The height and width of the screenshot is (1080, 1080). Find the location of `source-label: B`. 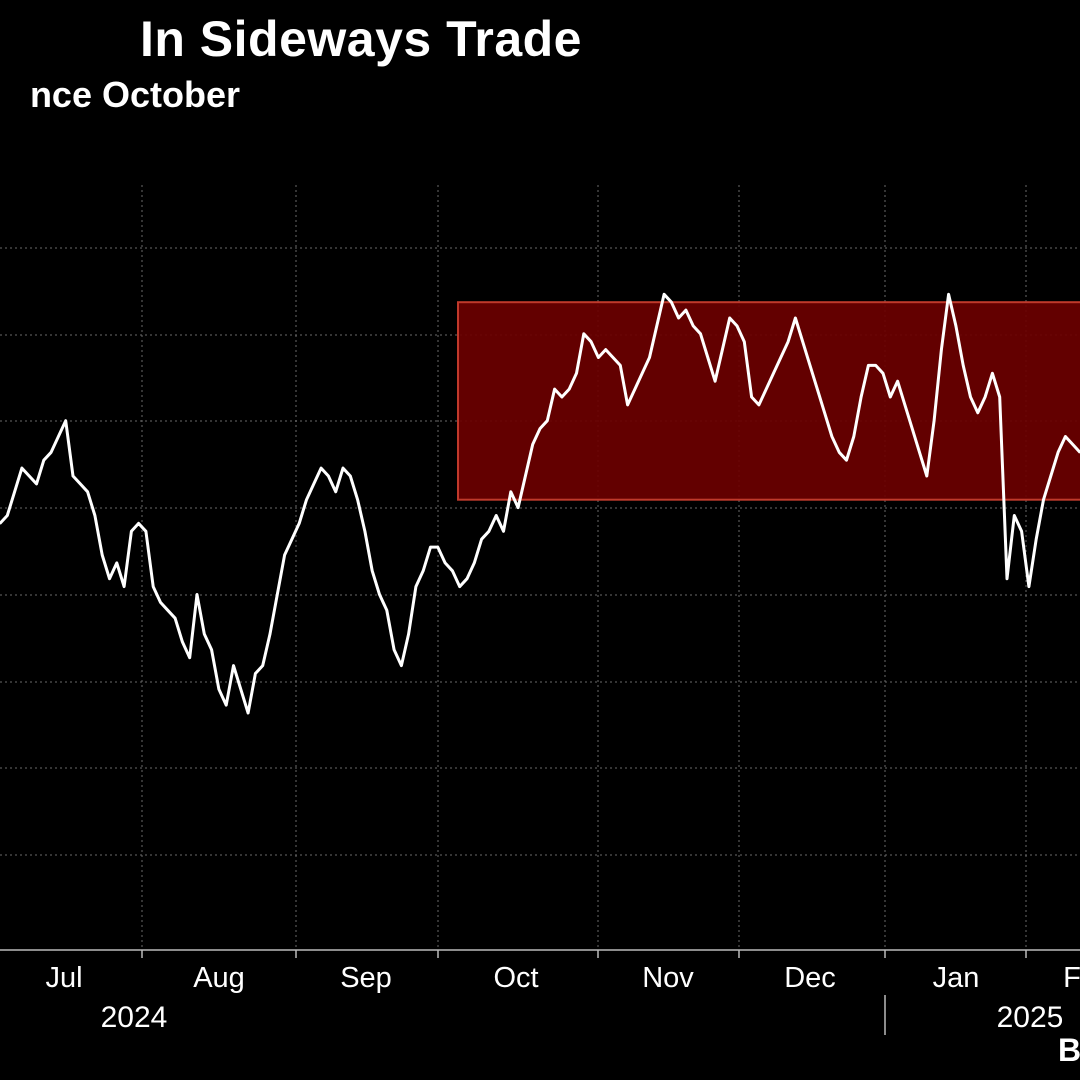

source-label: B is located at coordinates (1069, 1052).